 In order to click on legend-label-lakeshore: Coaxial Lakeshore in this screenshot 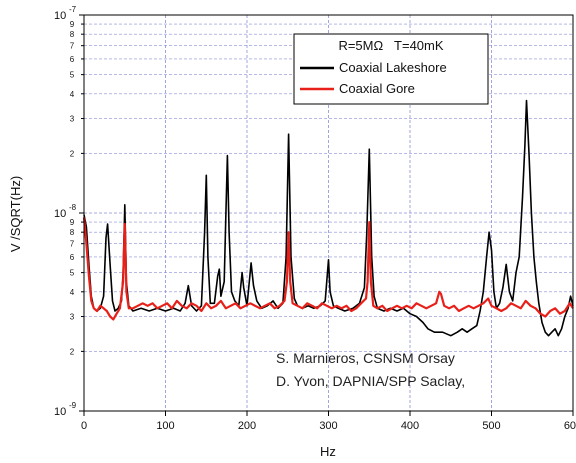, I will do `click(393, 67)`.